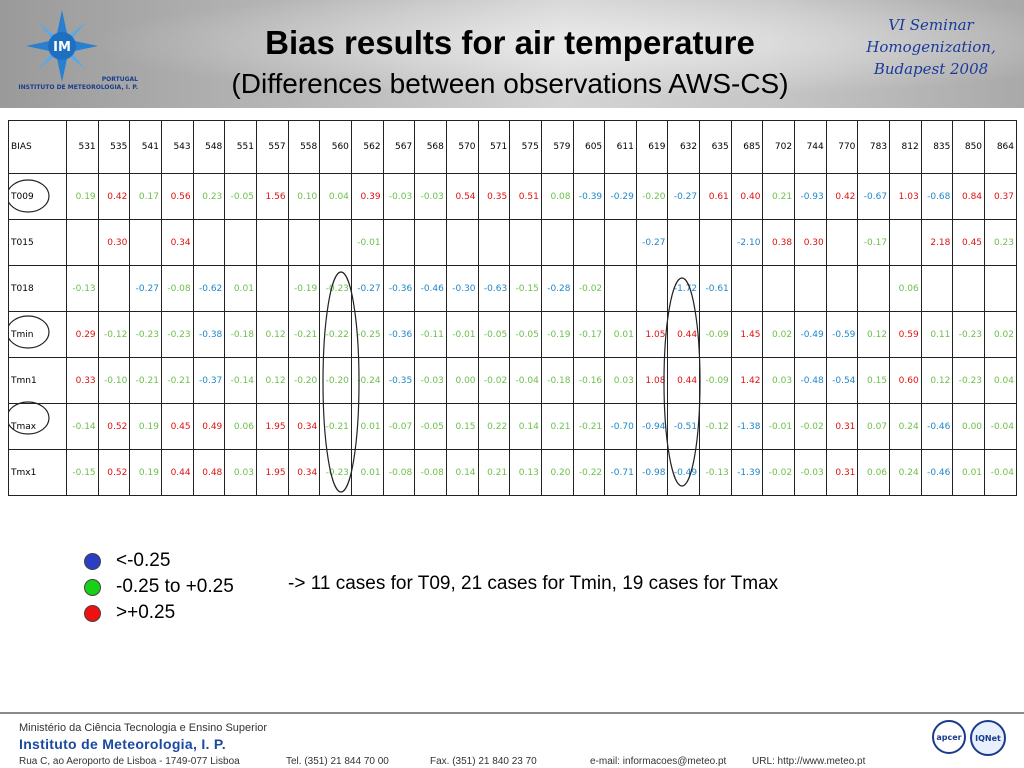 This screenshot has height=768, width=1024. What do you see at coordinates (37, 426) in the screenshot?
I see `row-label: Tmax` at bounding box center [37, 426].